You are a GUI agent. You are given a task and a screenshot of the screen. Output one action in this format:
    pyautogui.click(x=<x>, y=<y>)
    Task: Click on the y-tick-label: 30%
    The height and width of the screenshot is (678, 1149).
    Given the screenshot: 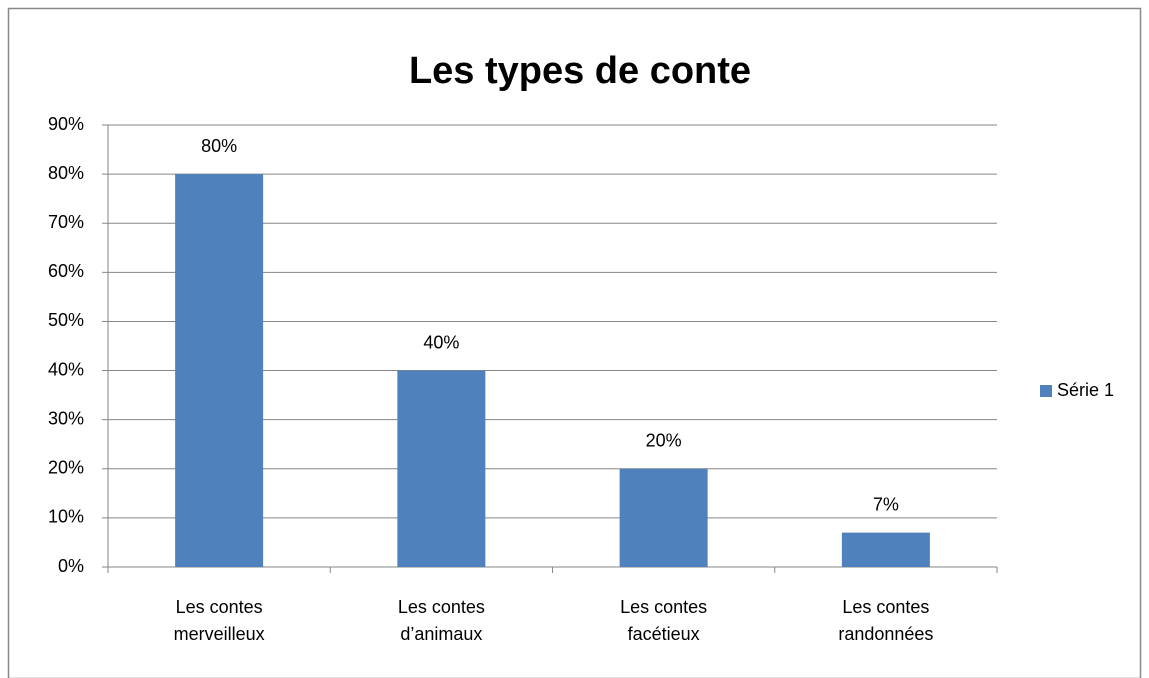 What is the action you would take?
    pyautogui.click(x=66, y=418)
    